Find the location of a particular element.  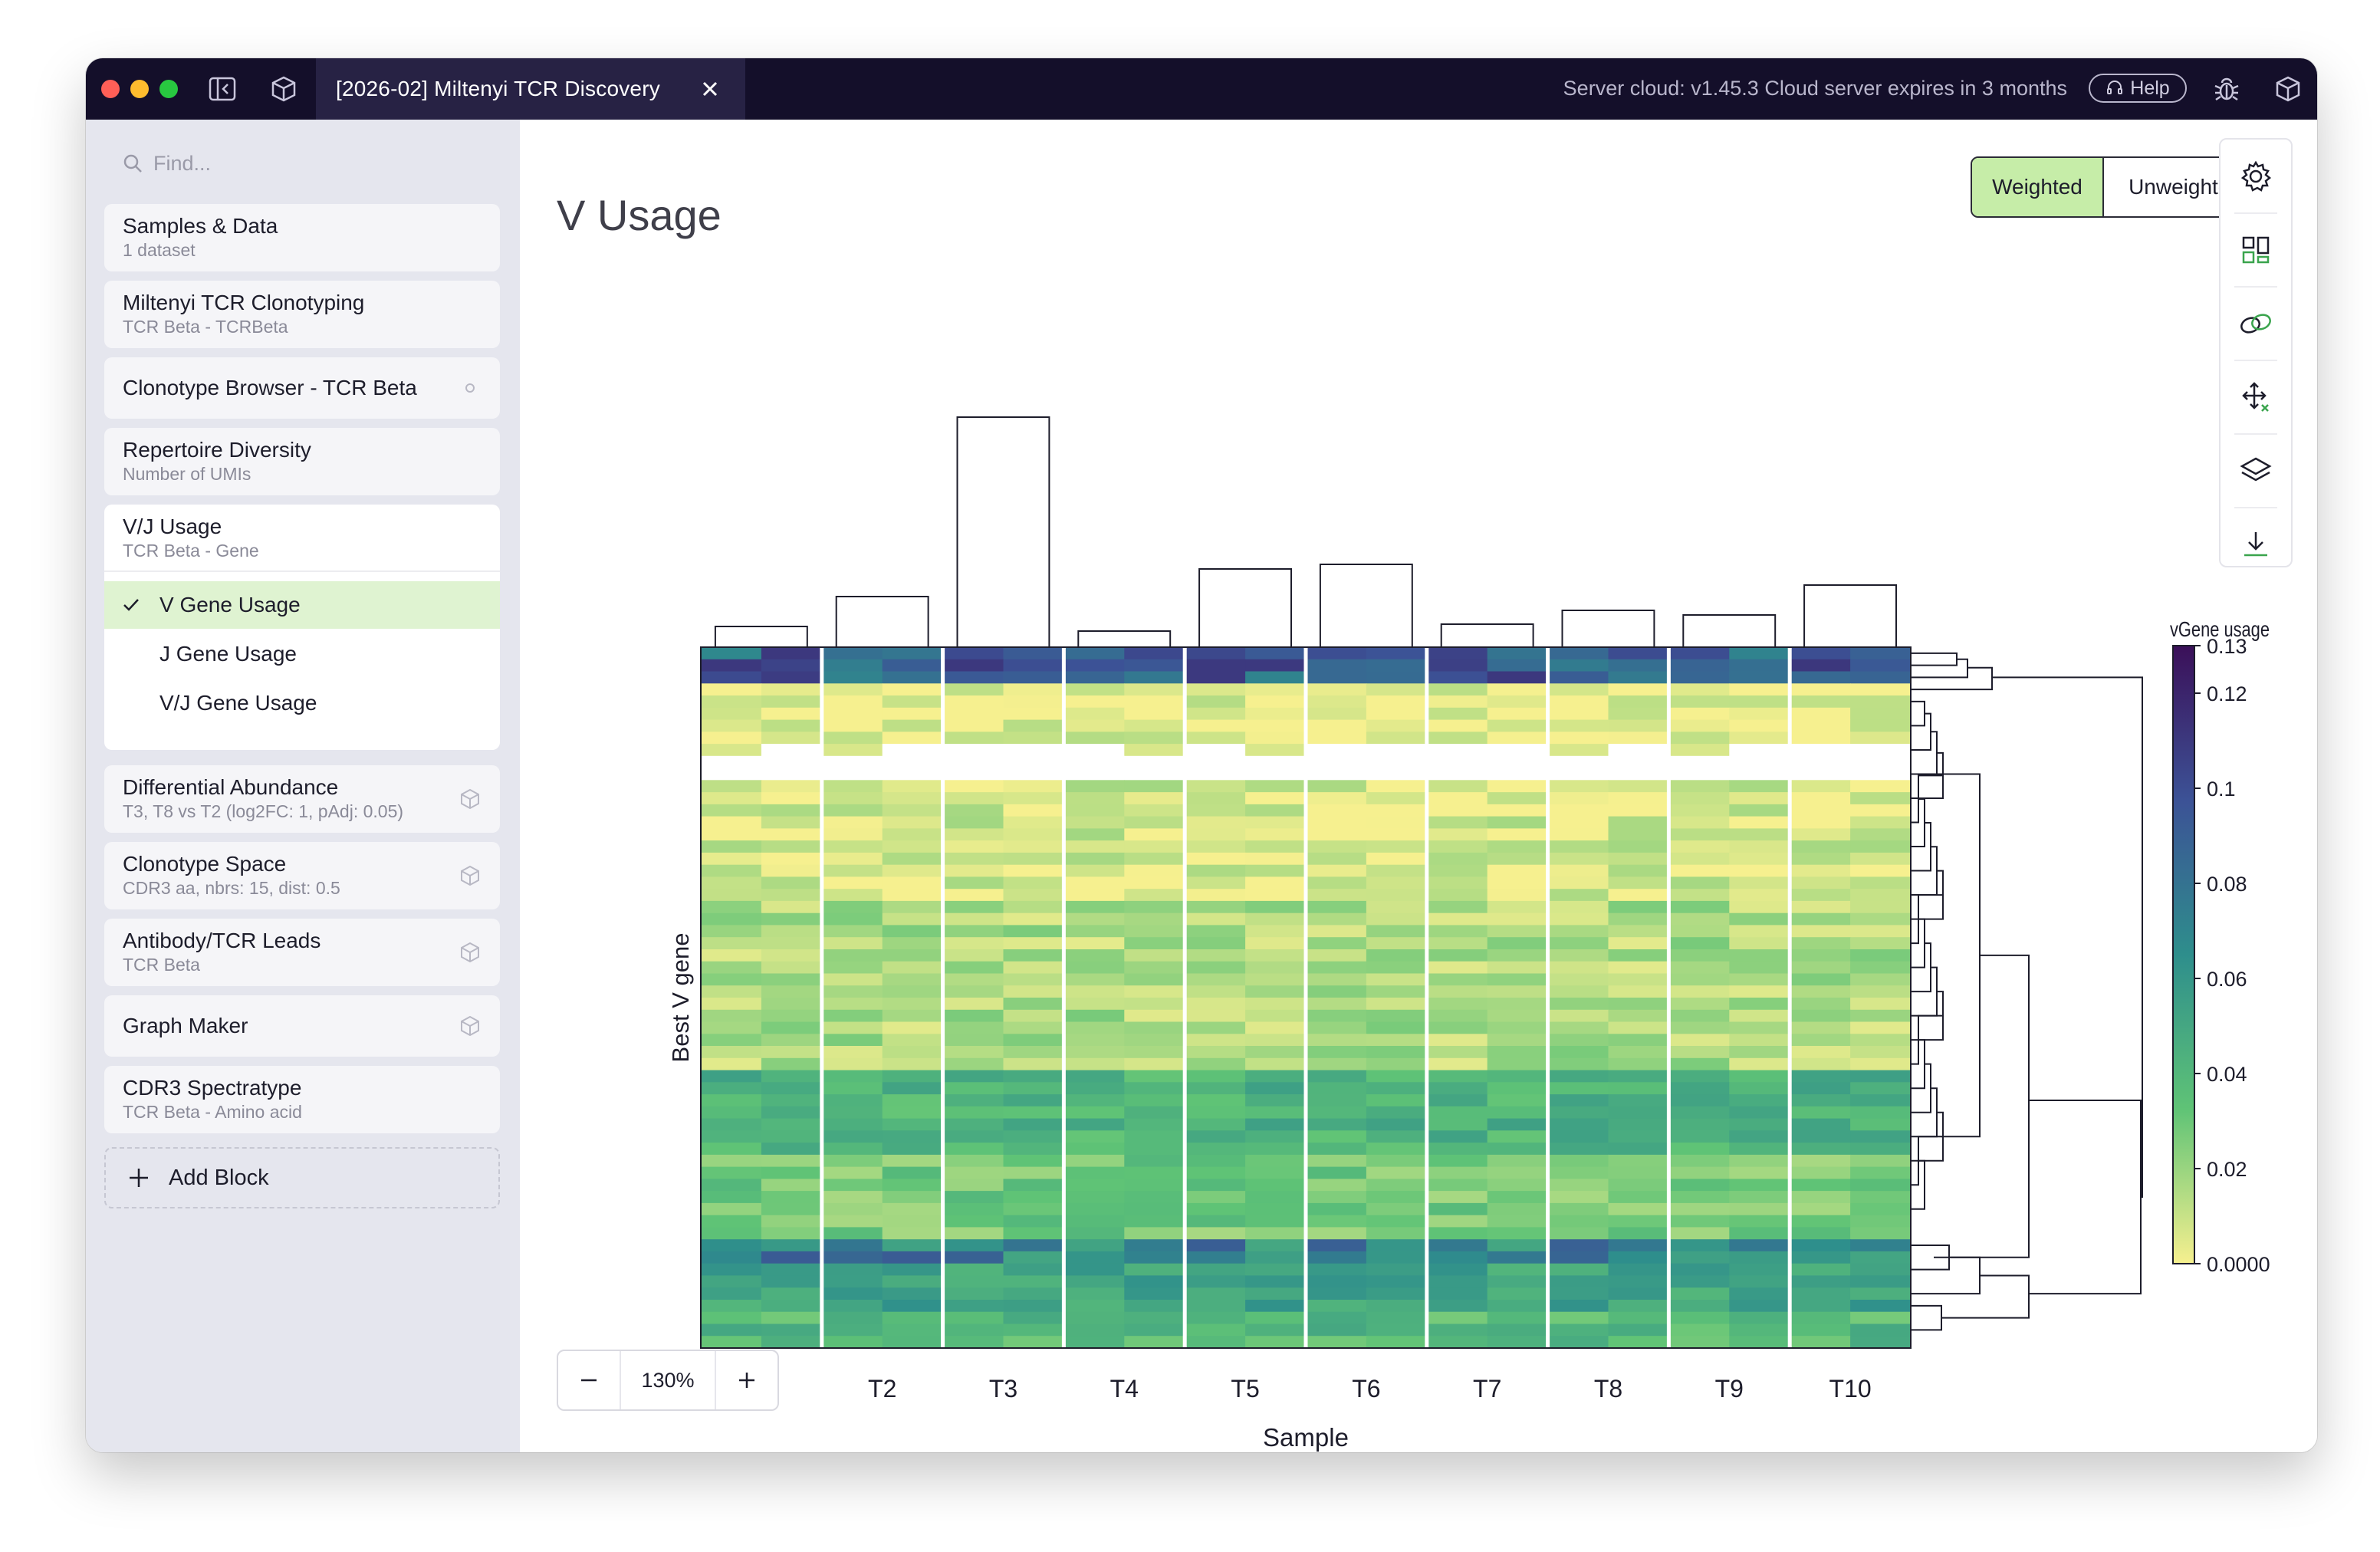

weighted-button: Weighted is located at coordinates (2038, 187).